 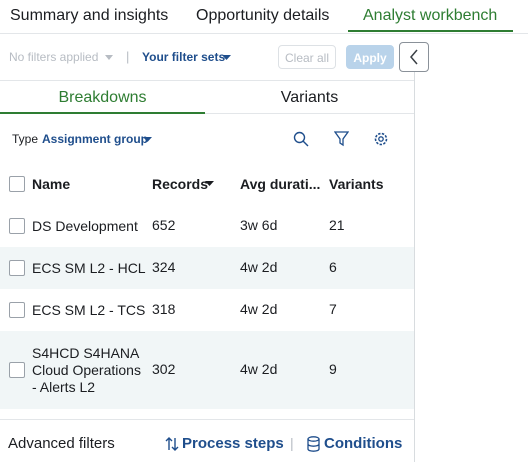 I want to click on cell: 324, so click(x=164, y=267).